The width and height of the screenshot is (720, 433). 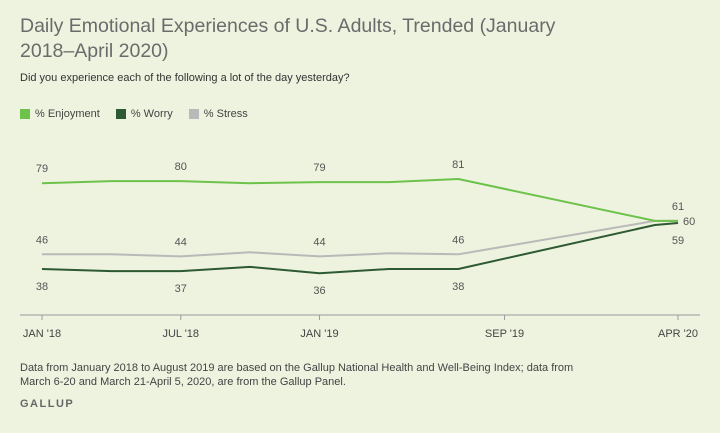 I want to click on data-label-enjoyment-2: 79, so click(x=319, y=168).